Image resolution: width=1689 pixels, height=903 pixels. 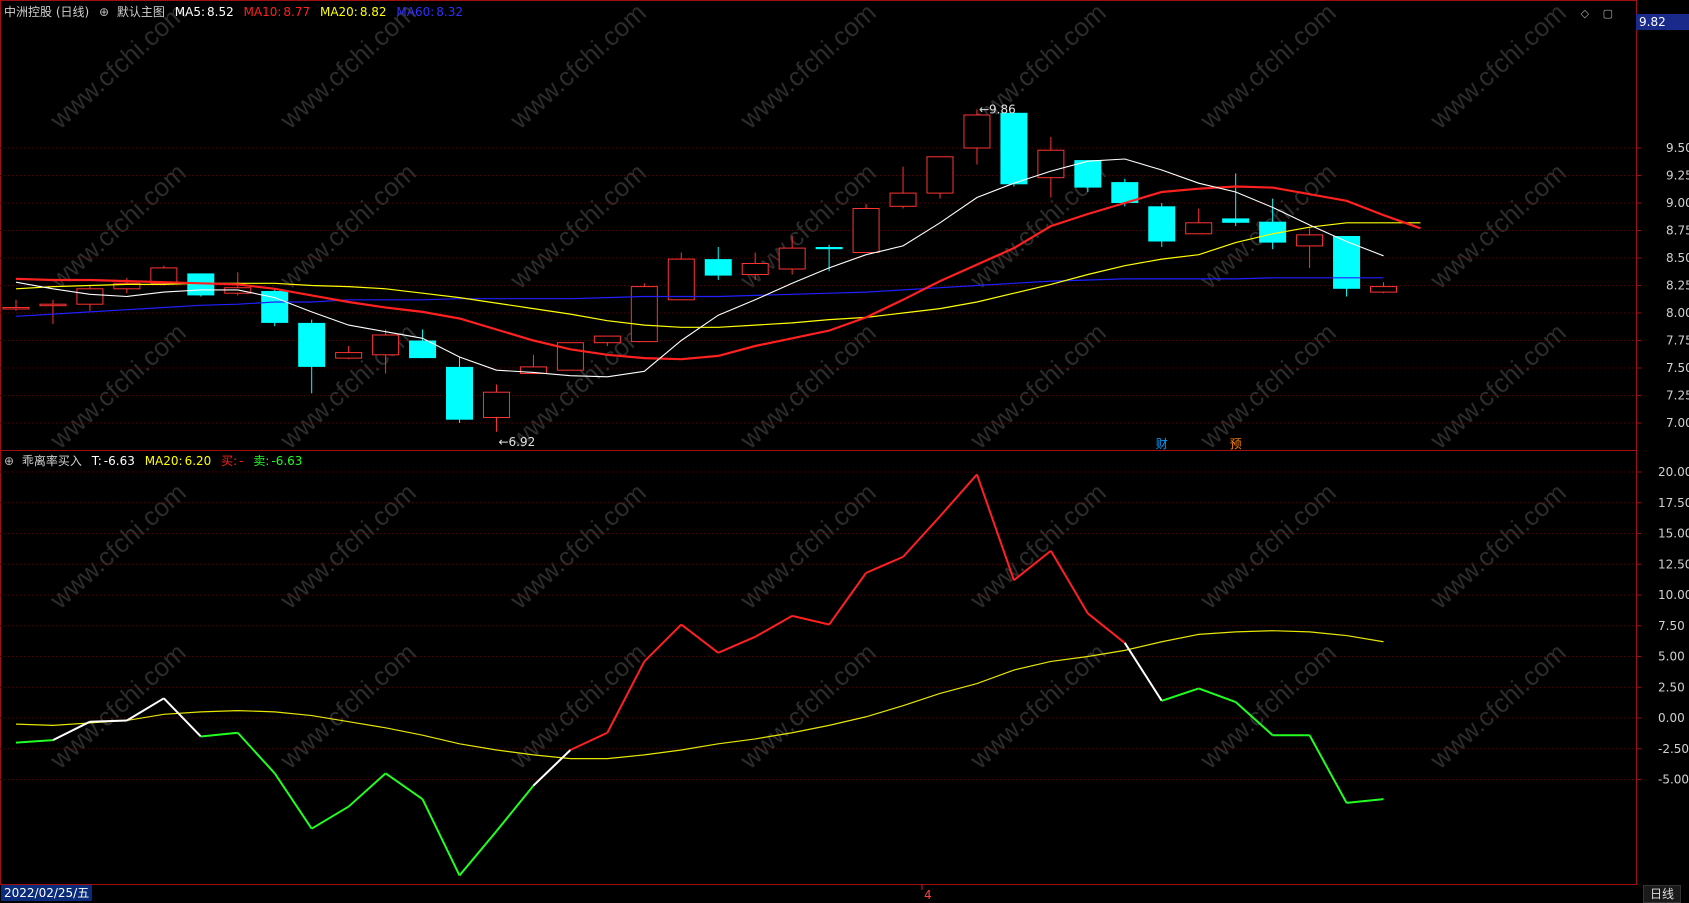 What do you see at coordinates (1677, 203) in the screenshot?
I see `price-tick-label: 9.00` at bounding box center [1677, 203].